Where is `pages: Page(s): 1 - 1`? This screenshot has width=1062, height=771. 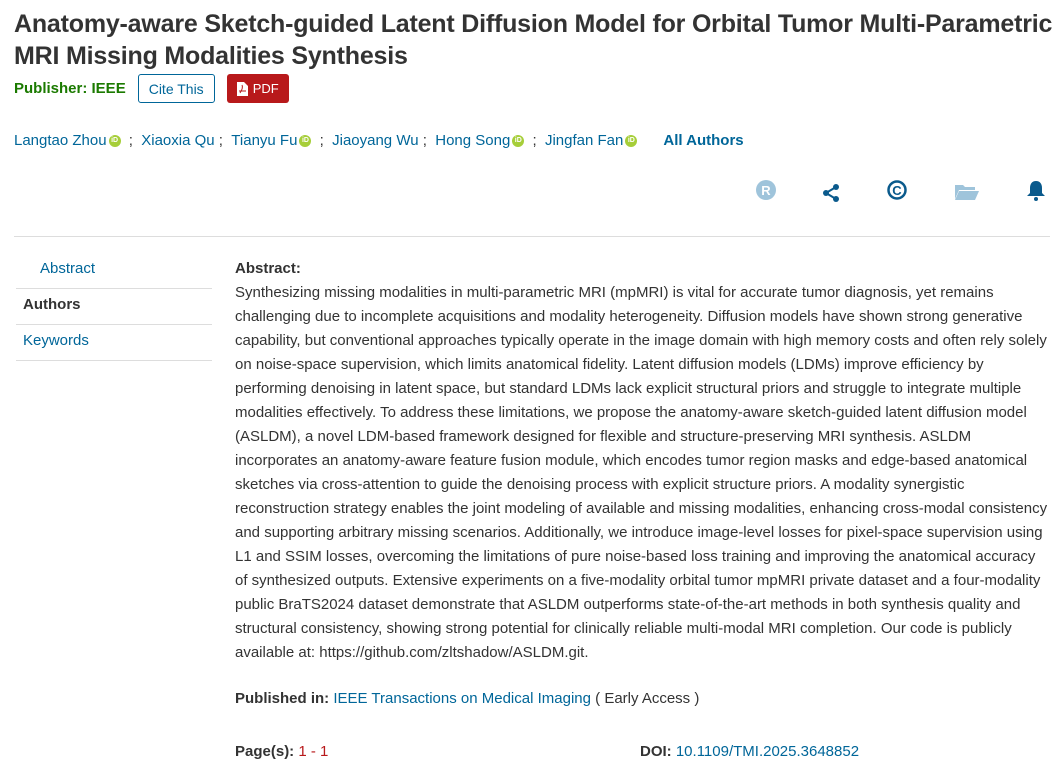 pages: Page(s): 1 - 1 is located at coordinates (281, 751).